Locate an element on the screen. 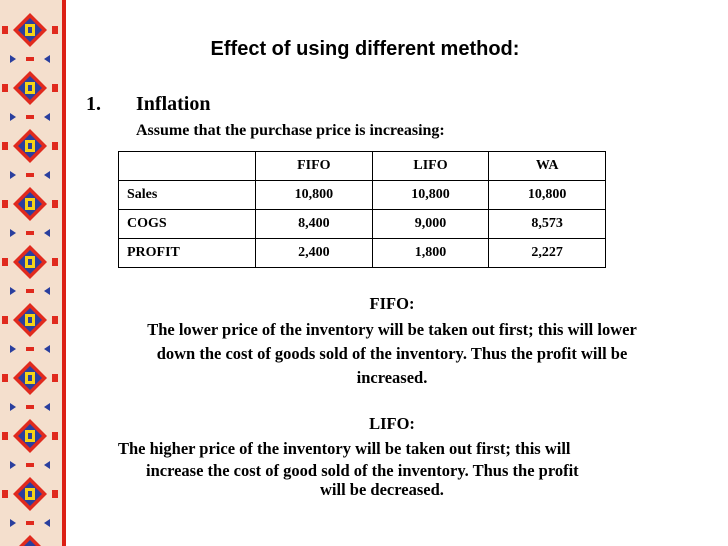 This screenshot has height=546, width=728. row-label: PROFIT is located at coordinates (187, 253).